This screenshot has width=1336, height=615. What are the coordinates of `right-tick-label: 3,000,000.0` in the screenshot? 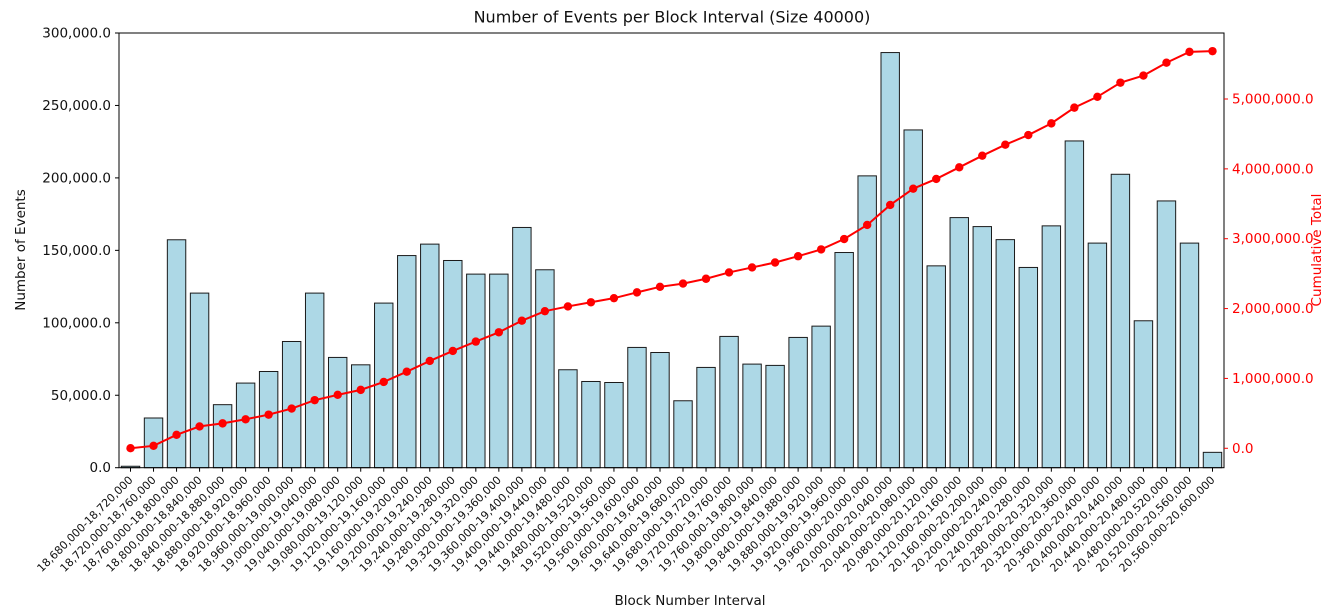 It's located at (1273, 239).